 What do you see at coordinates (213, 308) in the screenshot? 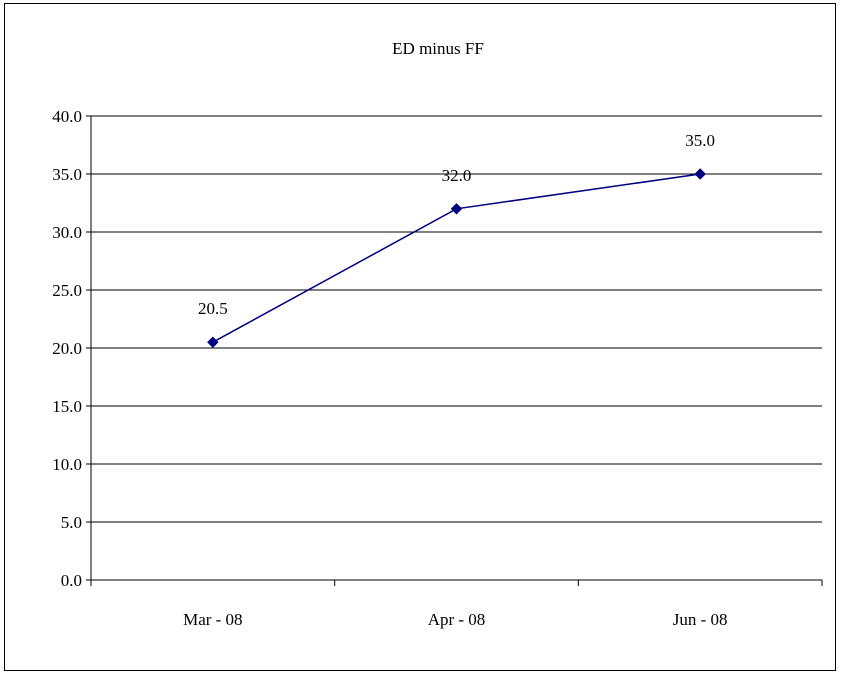
I see `data-label-0: 20.5` at bounding box center [213, 308].